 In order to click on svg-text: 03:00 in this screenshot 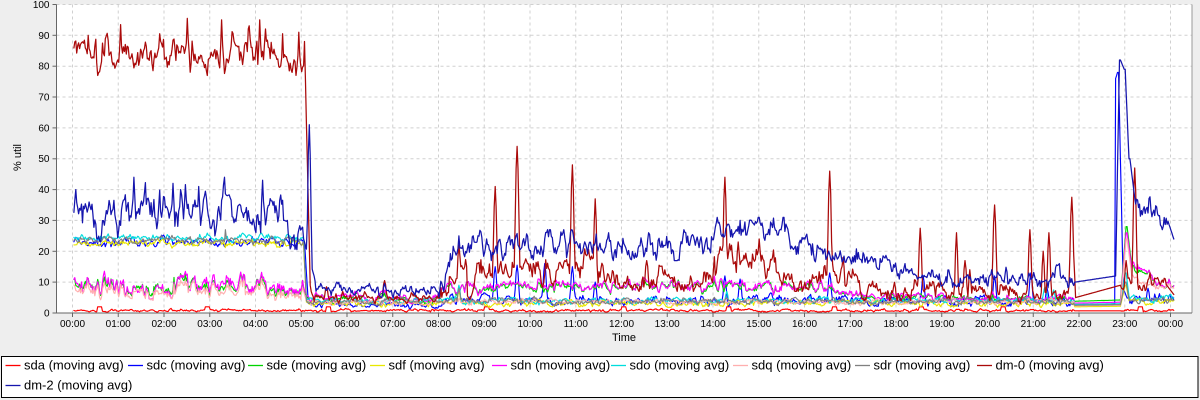, I will do `click(209, 324)`.